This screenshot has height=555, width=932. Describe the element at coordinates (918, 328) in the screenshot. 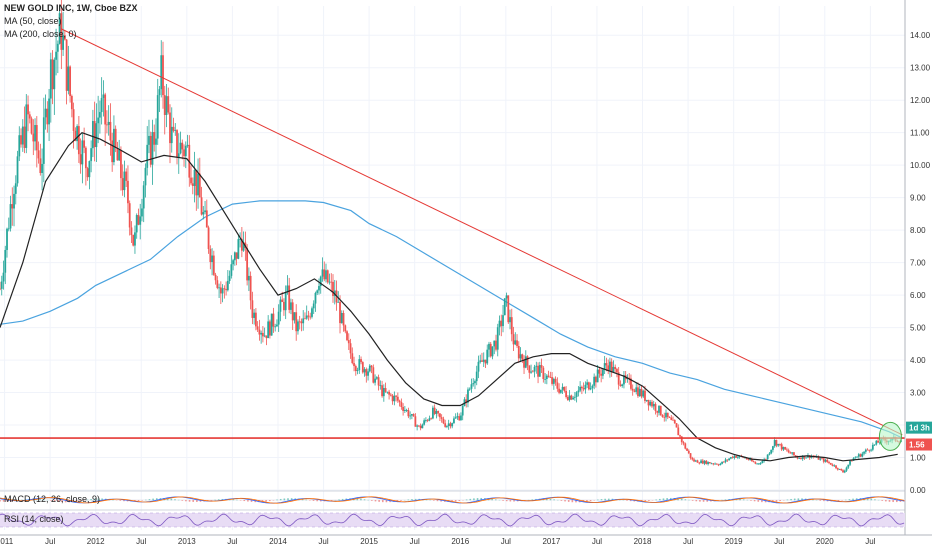

I see `y-tick-label: 5.00` at that location.